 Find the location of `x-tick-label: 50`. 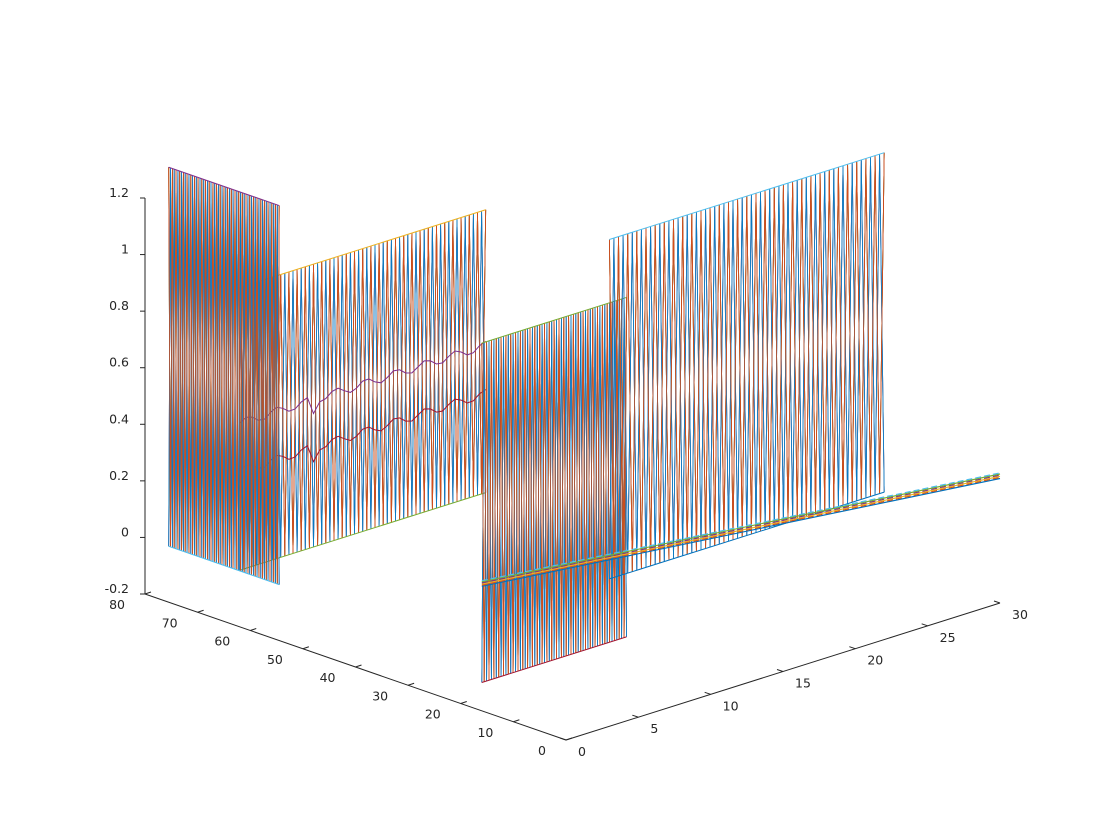

x-tick-label: 50 is located at coordinates (275, 659).